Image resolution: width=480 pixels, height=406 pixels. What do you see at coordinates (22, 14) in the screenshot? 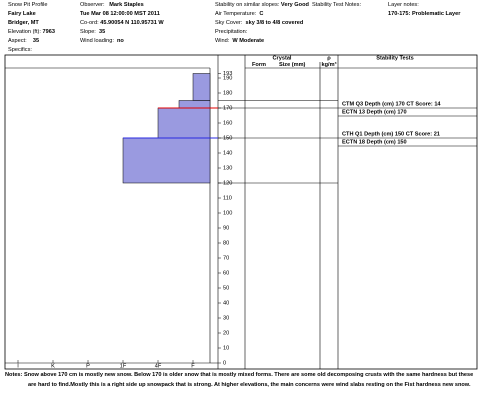
I see `location: Fairy Lake` at bounding box center [22, 14].